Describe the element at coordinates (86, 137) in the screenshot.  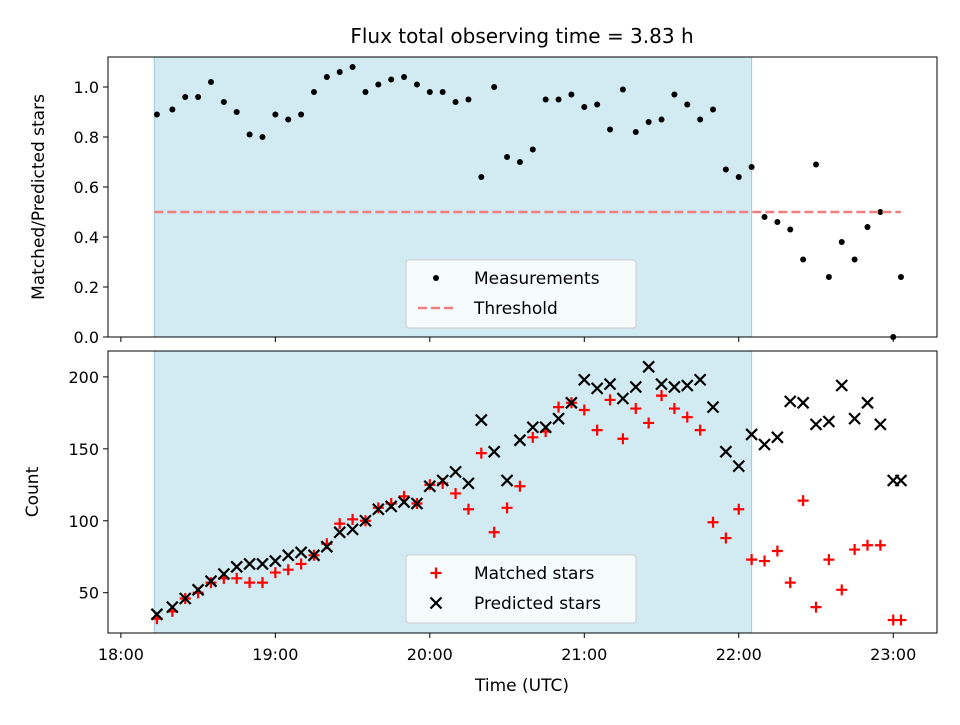
I see `top-y-tick-label-4: 0.8` at that location.